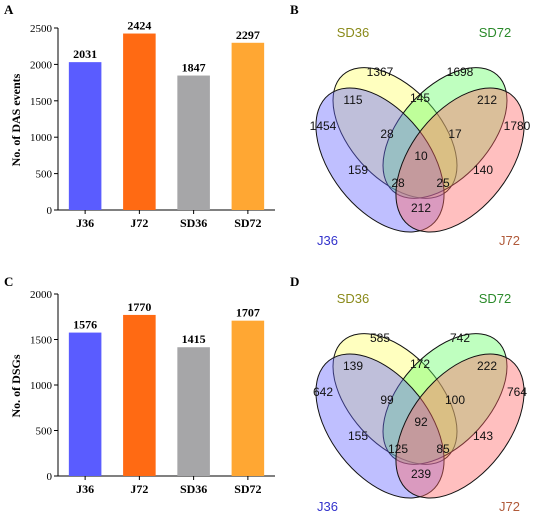 This screenshot has width=550, height=524. What do you see at coordinates (352, 100) in the screenshot?
I see `venn-count-j36-sd36: 115` at bounding box center [352, 100].